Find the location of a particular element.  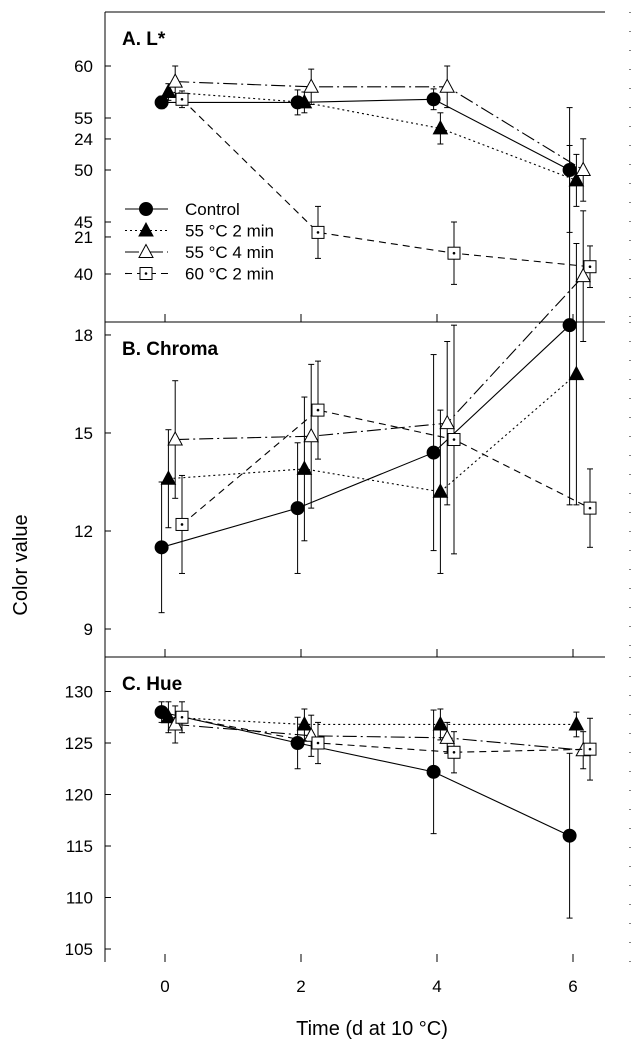

y-tick-label: 15 is located at coordinates (83, 433).